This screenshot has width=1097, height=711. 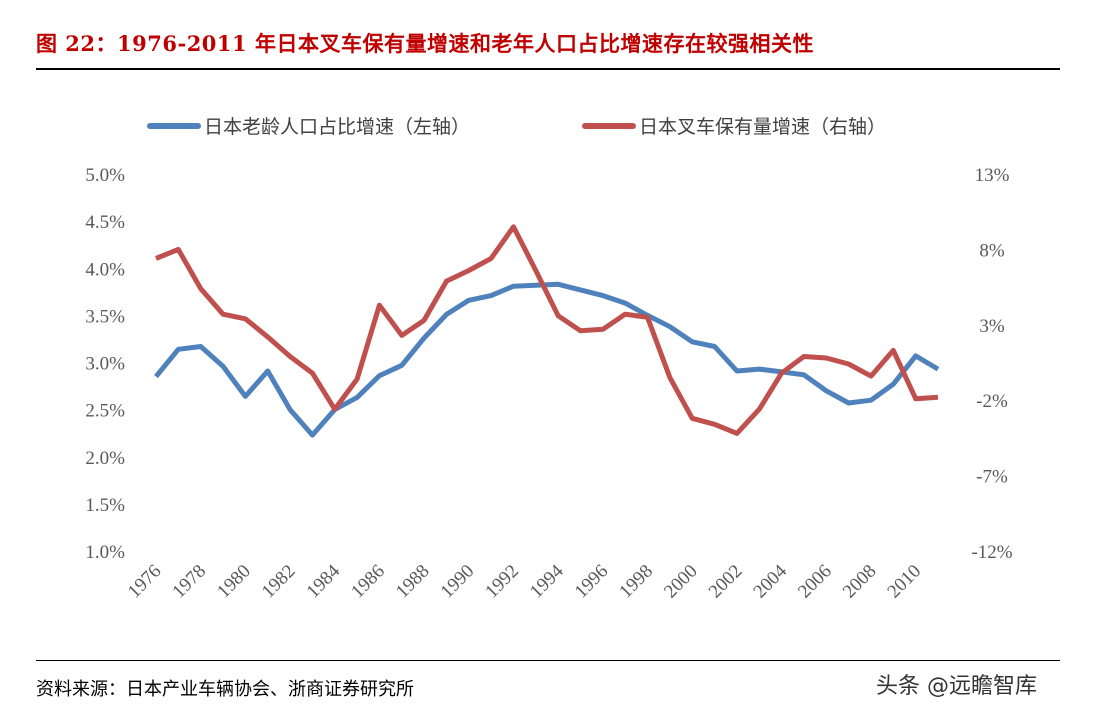 I want to click on right-tick-label: 8%, so click(x=992, y=250).